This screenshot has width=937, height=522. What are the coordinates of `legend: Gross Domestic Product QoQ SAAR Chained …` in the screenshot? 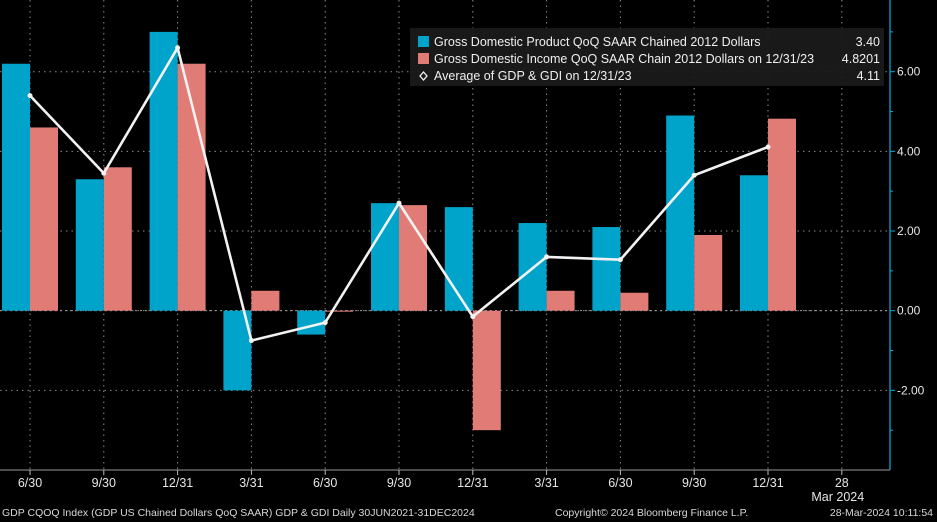 It's located at (647, 57).